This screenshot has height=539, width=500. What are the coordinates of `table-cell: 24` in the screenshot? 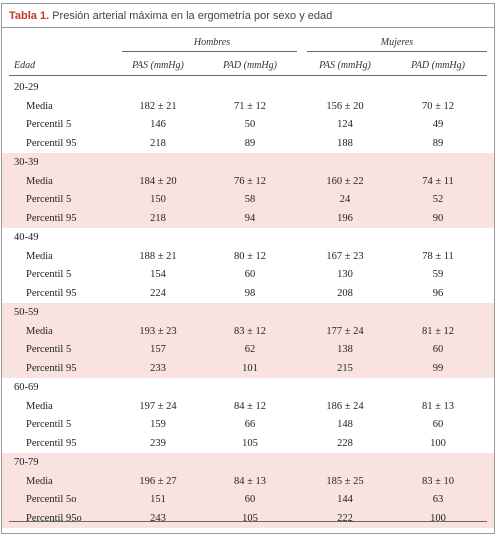 It's located at (345, 199).